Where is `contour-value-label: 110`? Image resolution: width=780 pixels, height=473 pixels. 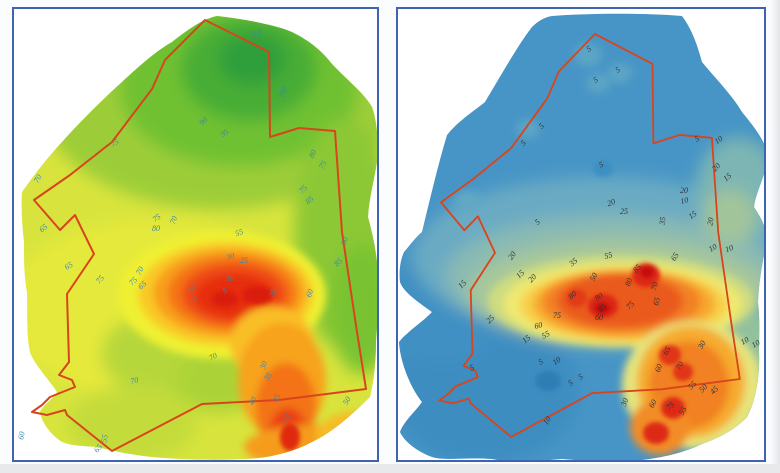 contour-value-label: 110 is located at coordinates (256, 33).